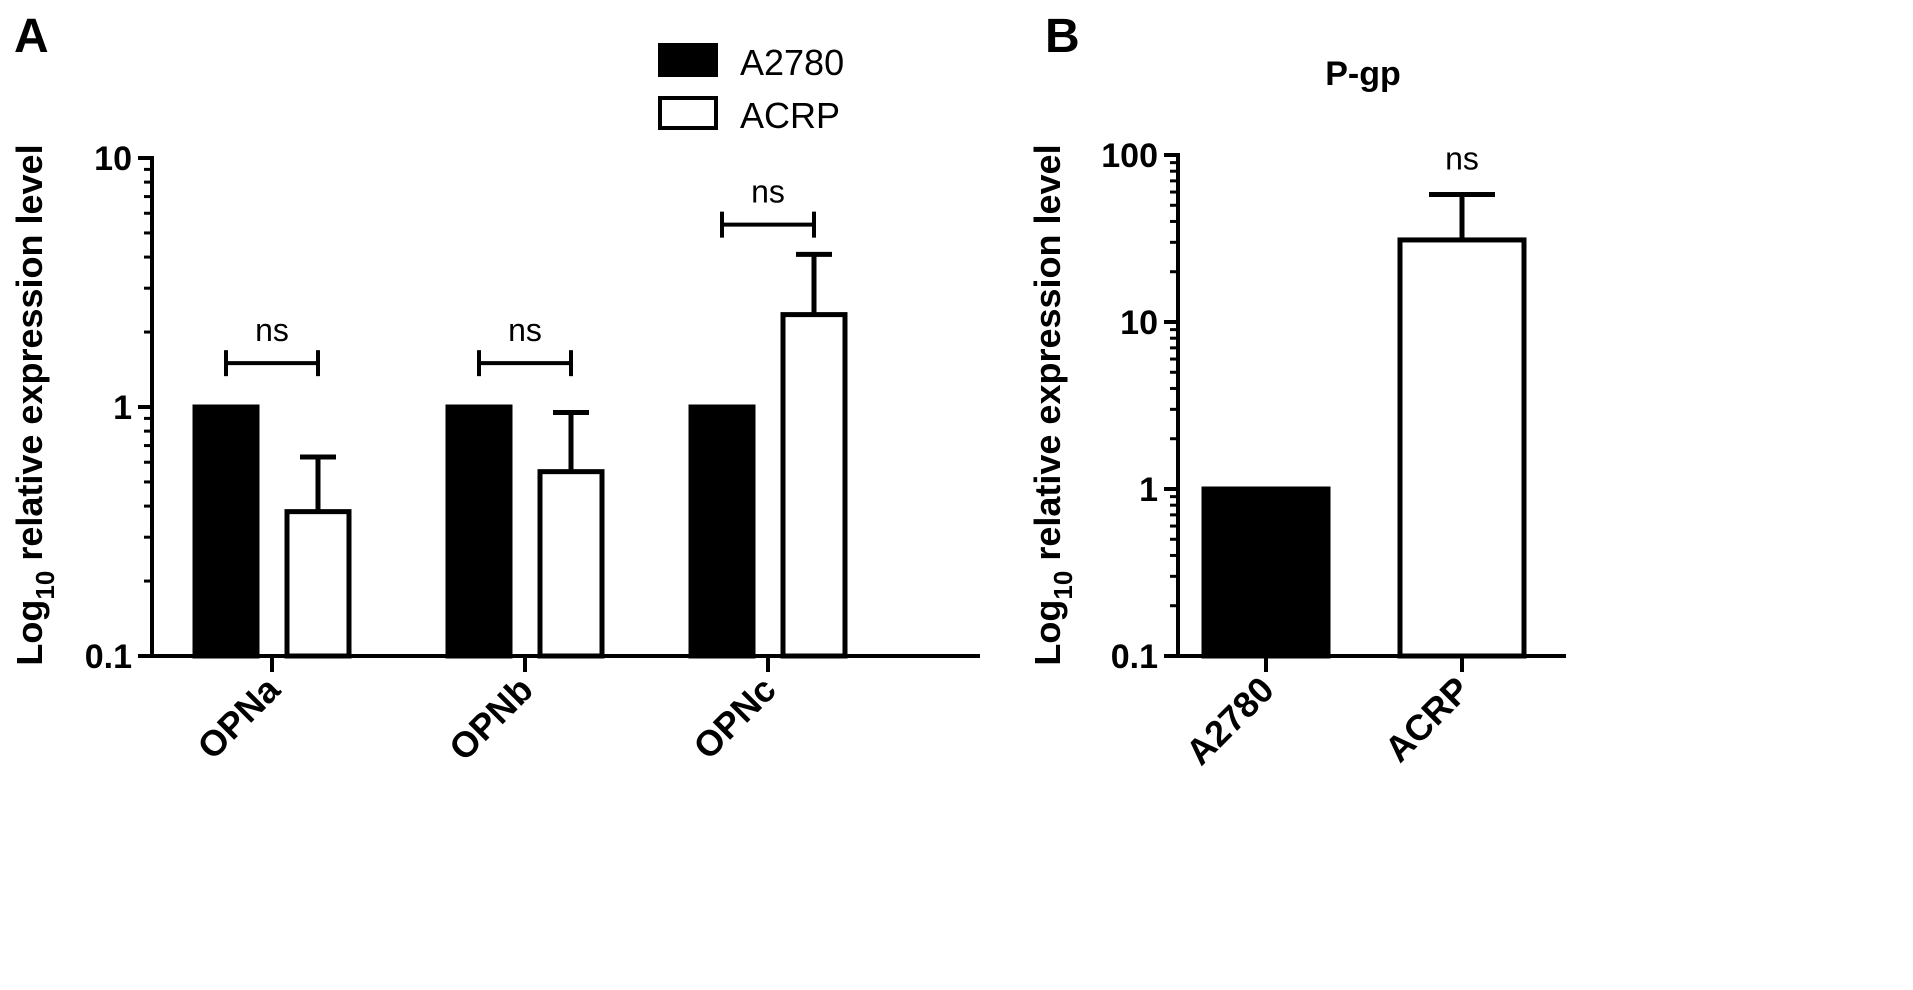 The image size is (1913, 990). Describe the element at coordinates (688, 113) in the screenshot. I see `legend-swatch-acrp` at that location.